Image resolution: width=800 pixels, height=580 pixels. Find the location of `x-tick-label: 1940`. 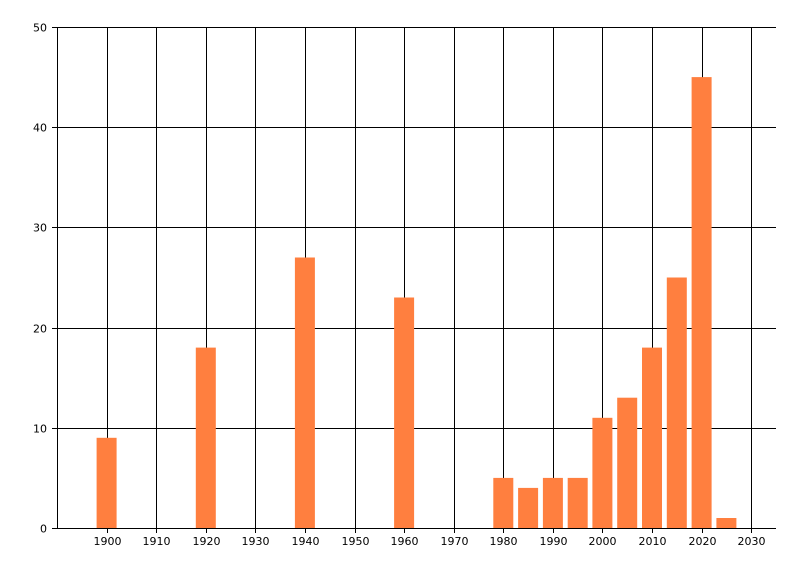

x-tick-label: 1940 is located at coordinates (306, 541).